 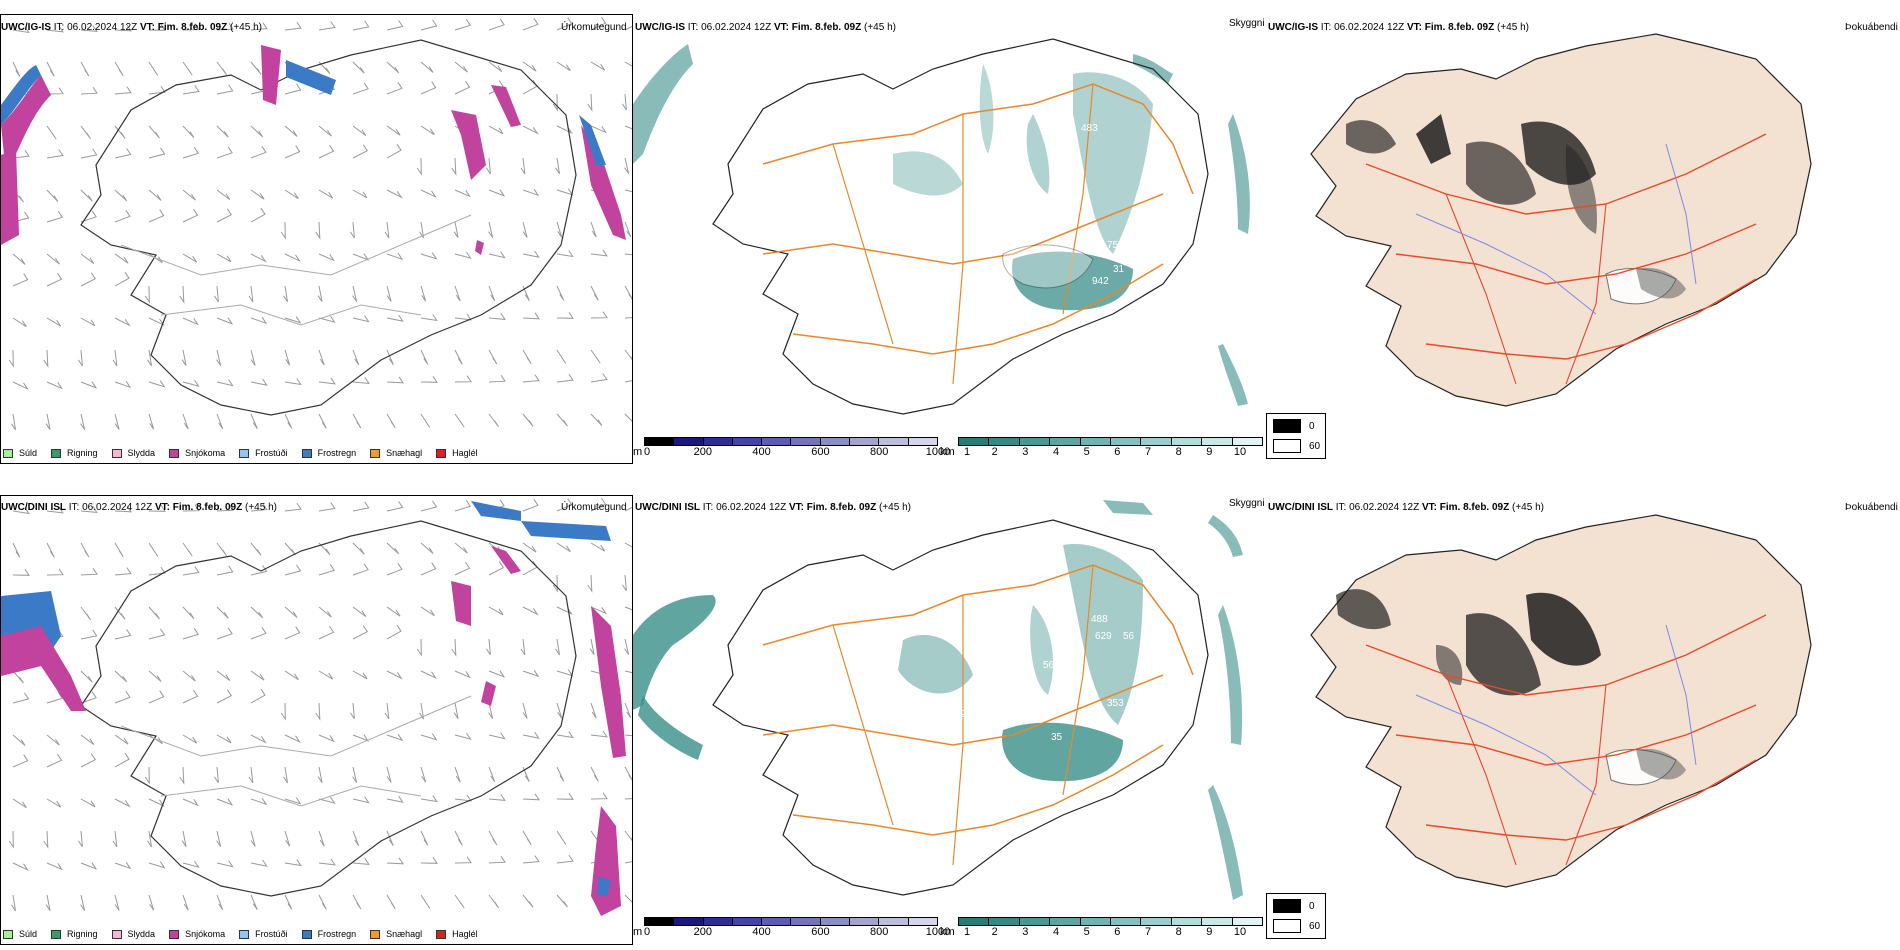 What do you see at coordinates (441, 453) in the screenshot?
I see `legend-swatch` at bounding box center [441, 453].